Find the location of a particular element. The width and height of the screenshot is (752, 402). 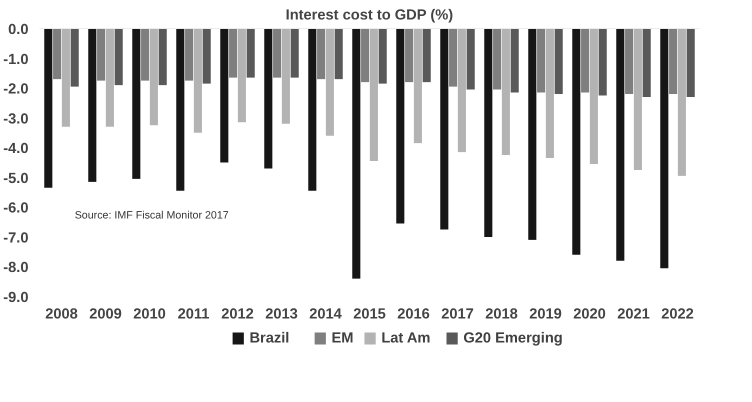

y-tick-label: -3.0 is located at coordinates (16, 119).